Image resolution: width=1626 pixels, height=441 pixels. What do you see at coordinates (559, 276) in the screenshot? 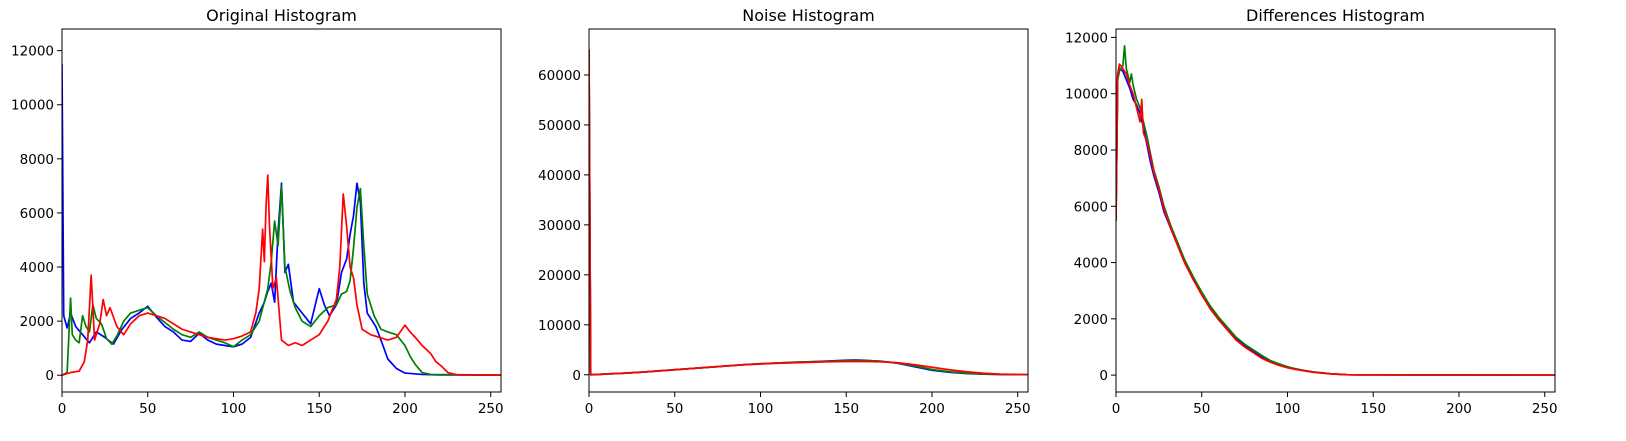
I see `noise-y-tick-label: 20000` at bounding box center [559, 276].